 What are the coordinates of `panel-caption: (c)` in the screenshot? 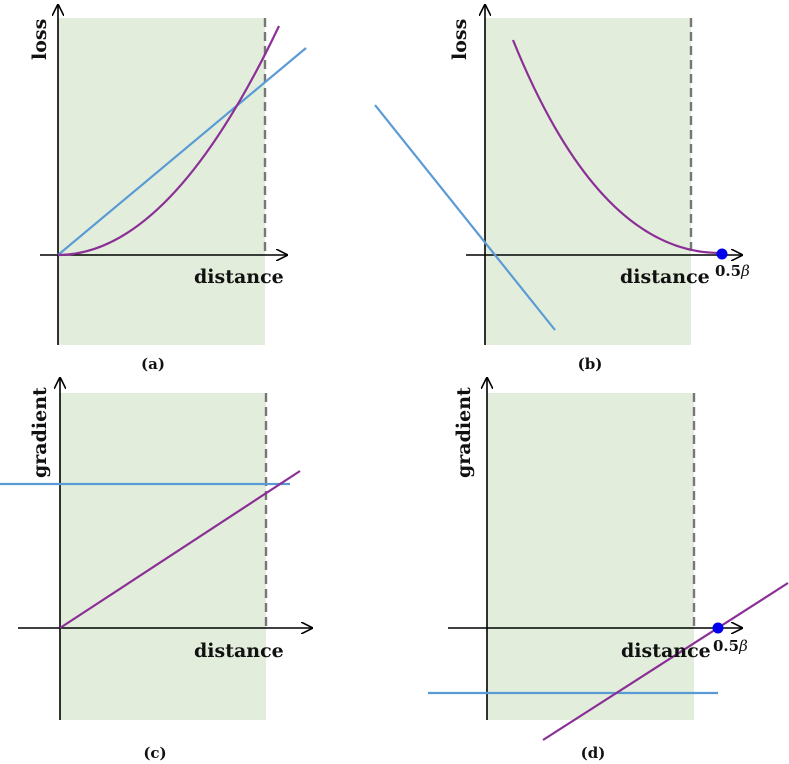 It's located at (154, 753).